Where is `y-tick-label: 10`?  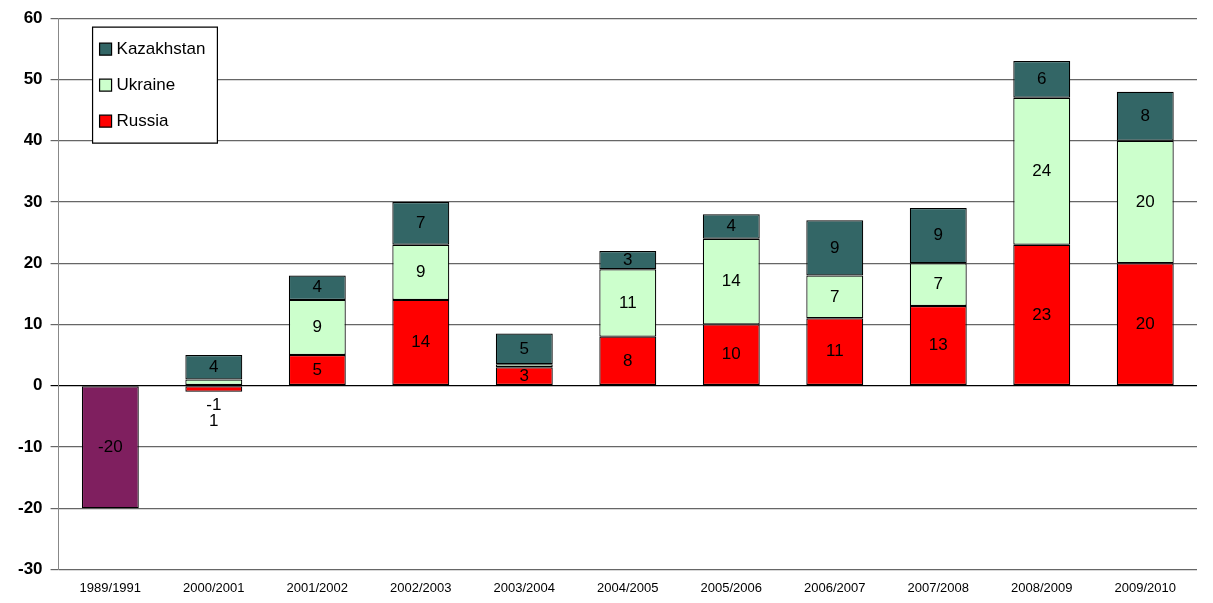 y-tick-label: 10 is located at coordinates (33, 324).